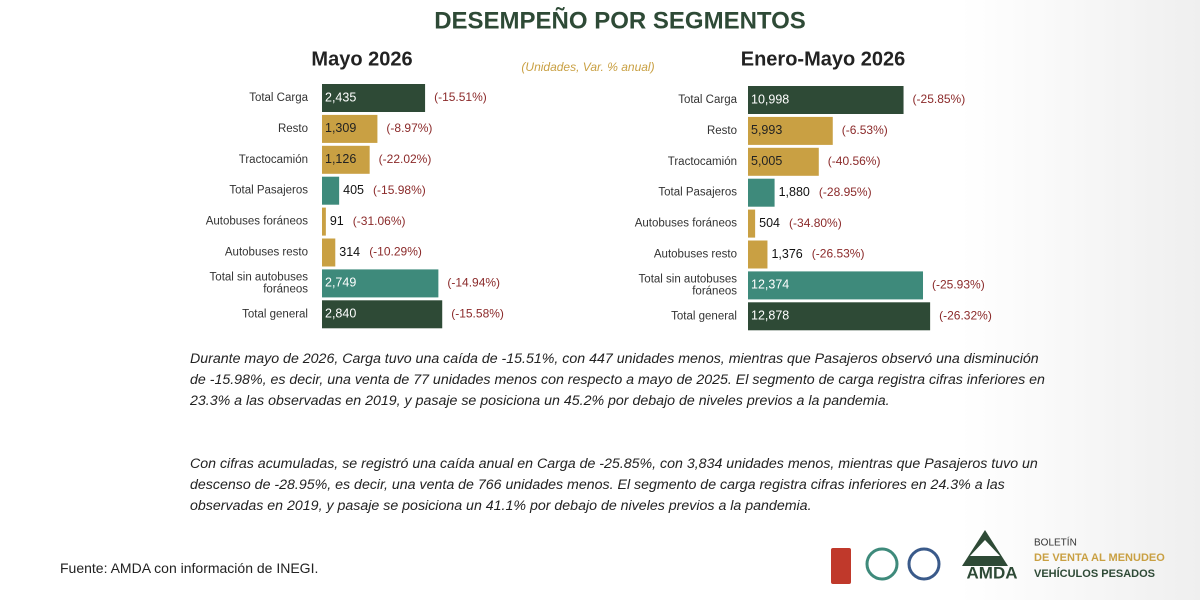  Describe the element at coordinates (823, 59) in the screenshot. I see `chart-title: Enero-Mayo 2026` at that location.